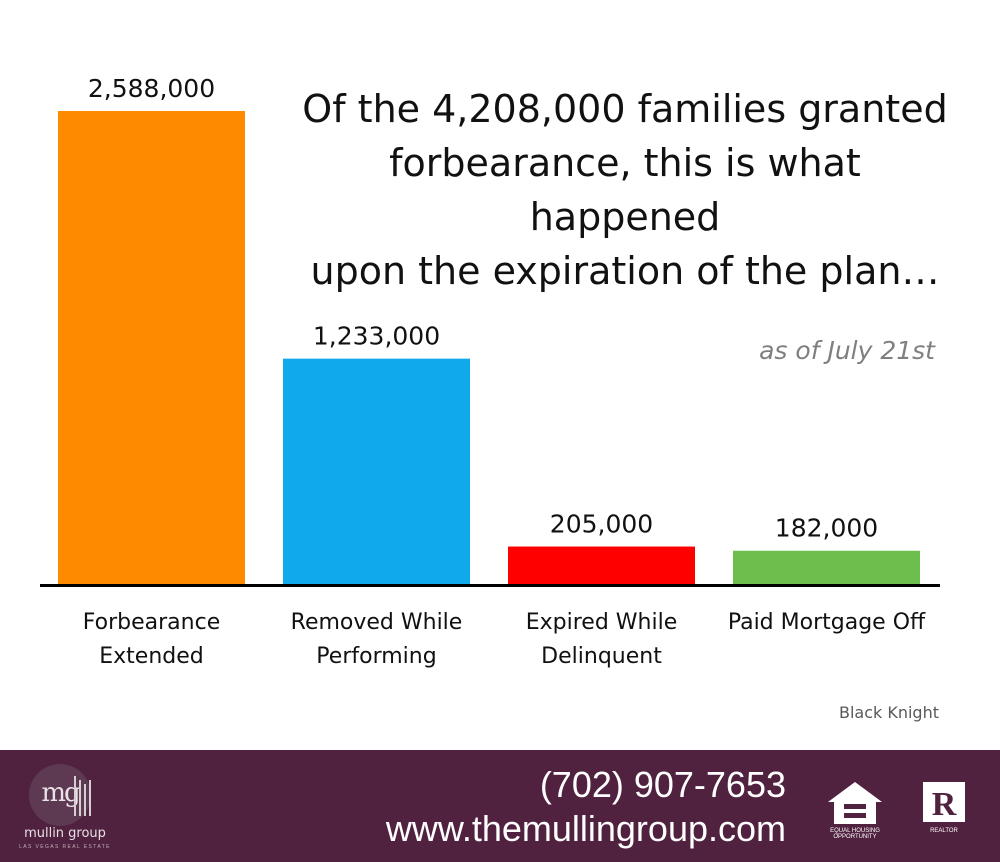 Image resolution: width=1000 pixels, height=862 pixels. What do you see at coordinates (944, 831) in the screenshot?
I see `realtor-caption: REALTOR` at bounding box center [944, 831].